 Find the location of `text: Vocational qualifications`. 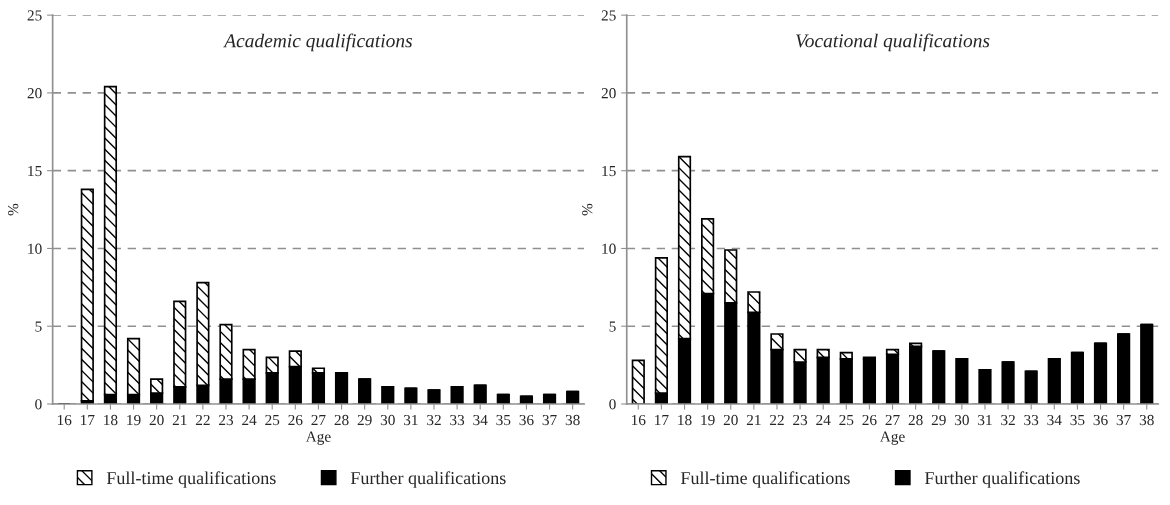

text: Vocational qualifications is located at coordinates (893, 42).